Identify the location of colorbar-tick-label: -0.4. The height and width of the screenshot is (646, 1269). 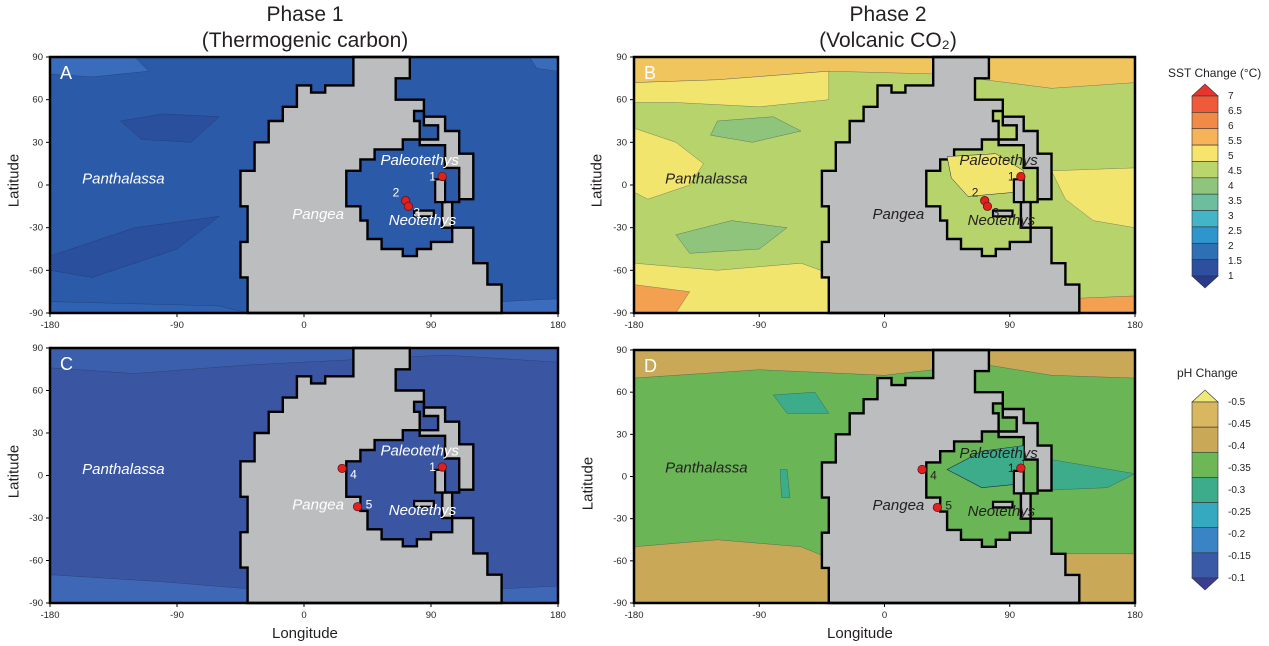
(1237, 446).